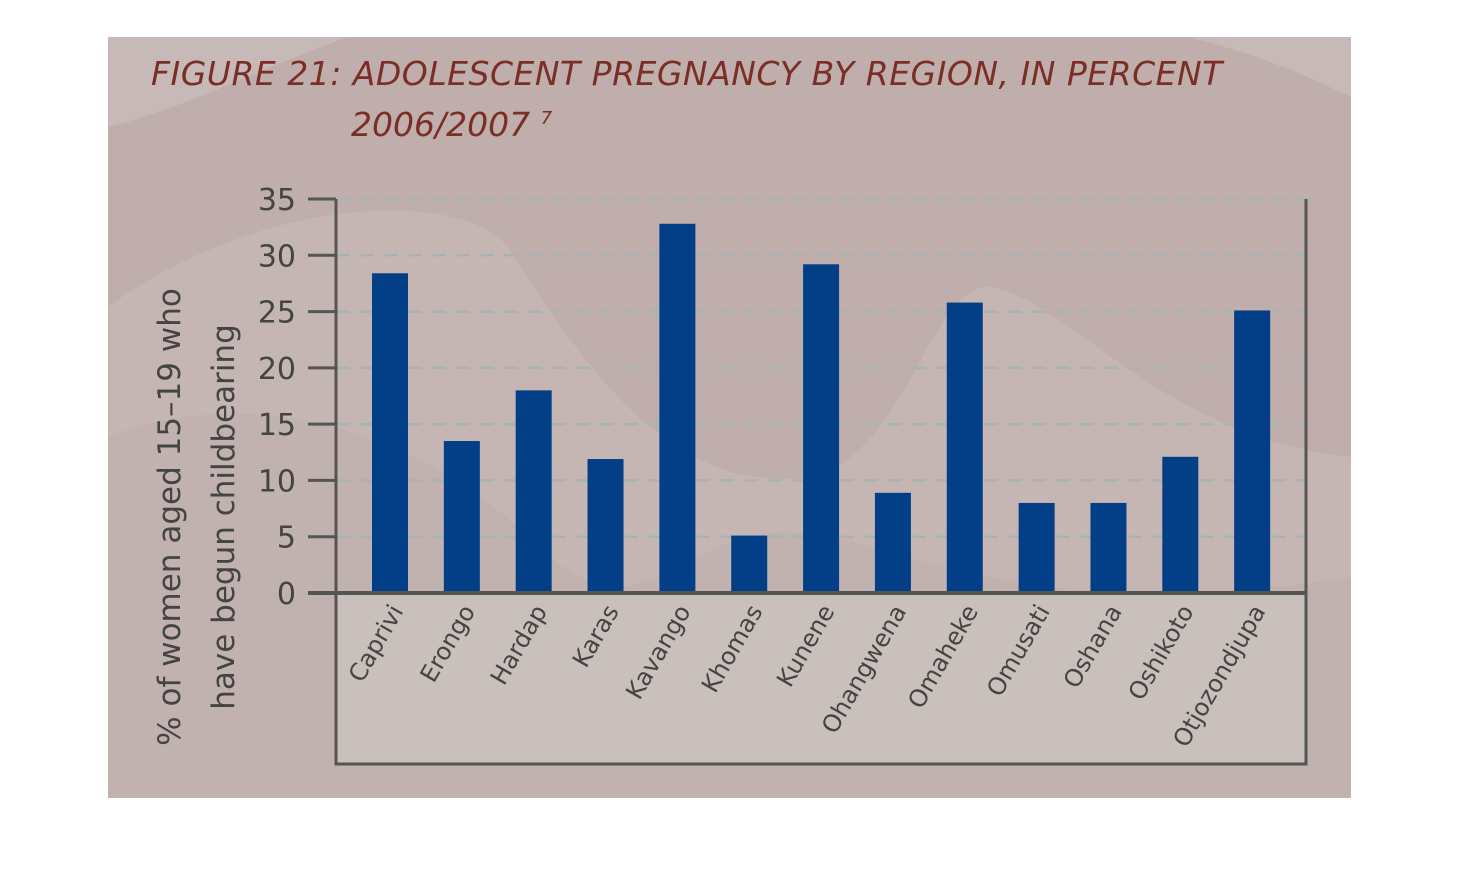  I want to click on y-tick-label: 20, so click(277, 369).